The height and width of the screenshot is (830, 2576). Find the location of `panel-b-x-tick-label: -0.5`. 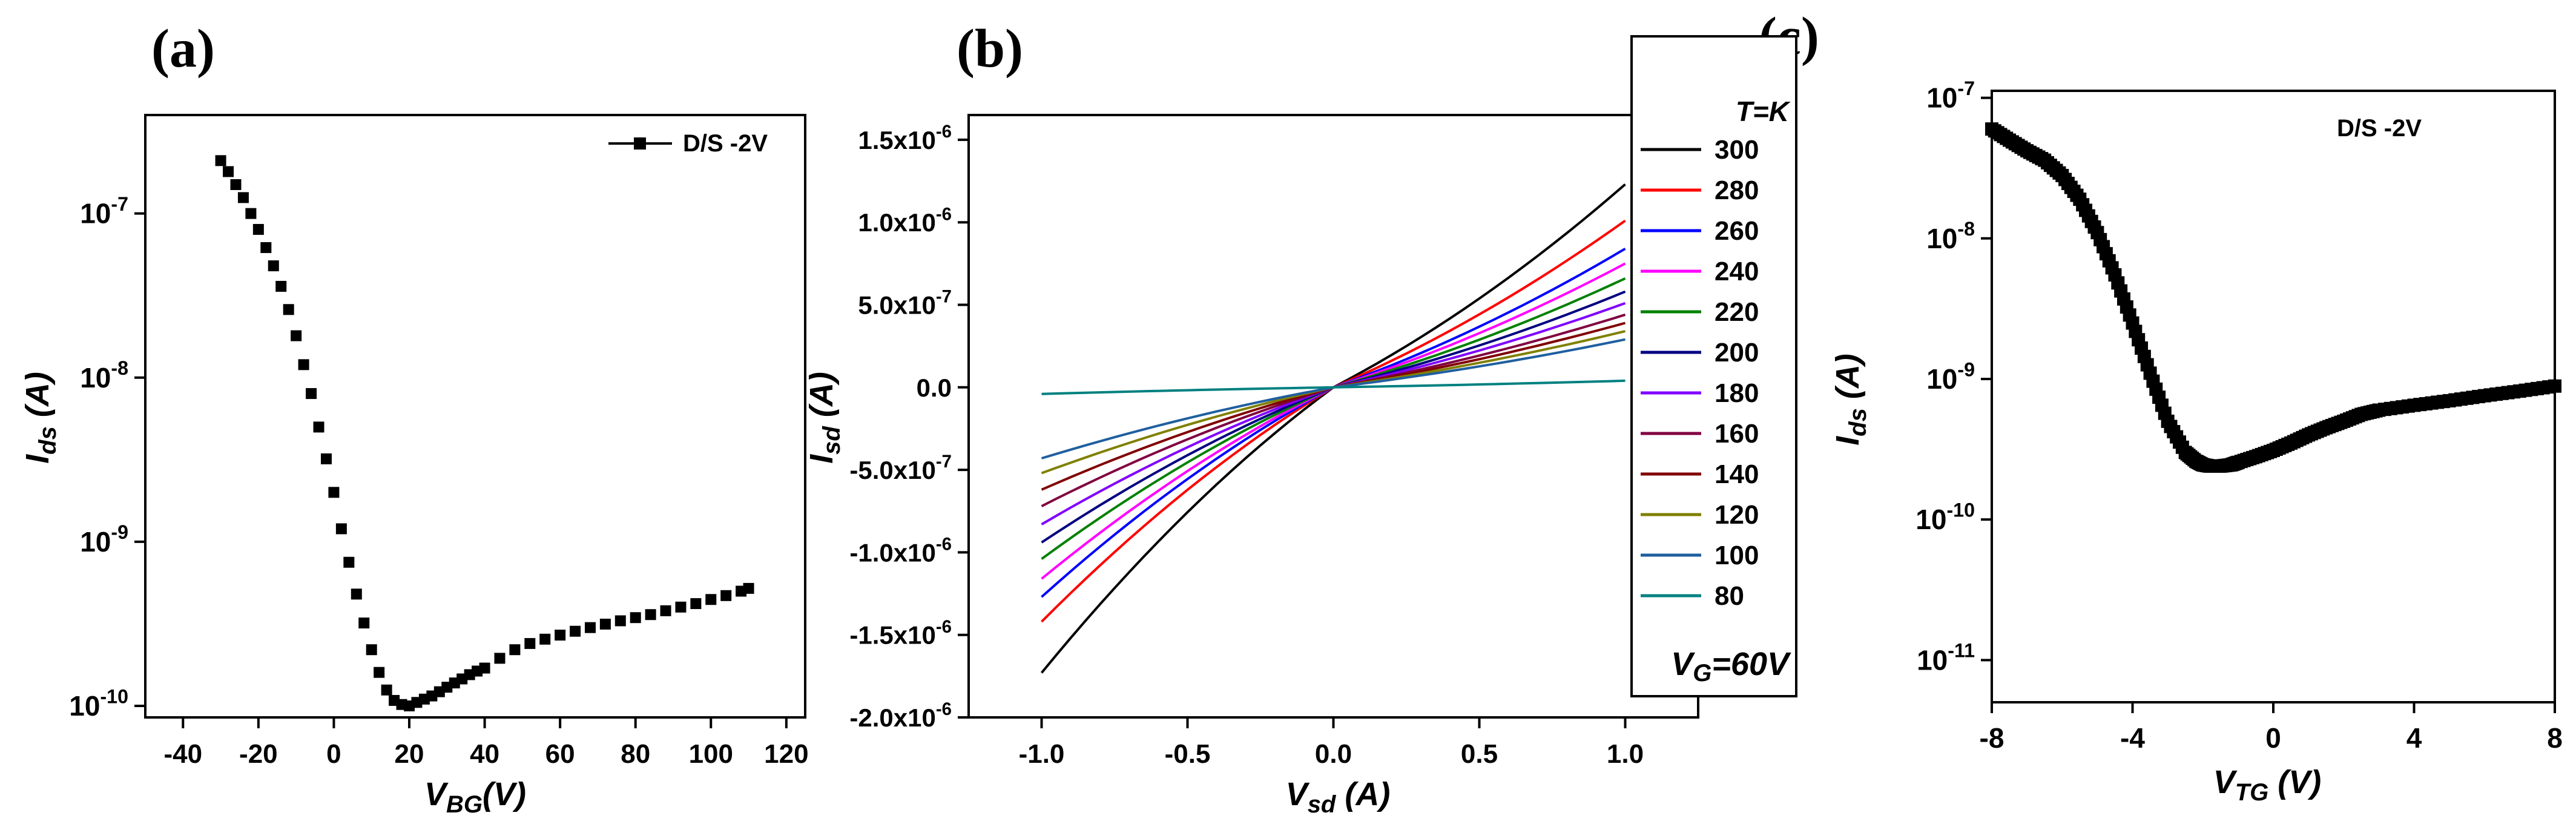

panel-b-x-tick-label: -0.5 is located at coordinates (1188, 754).